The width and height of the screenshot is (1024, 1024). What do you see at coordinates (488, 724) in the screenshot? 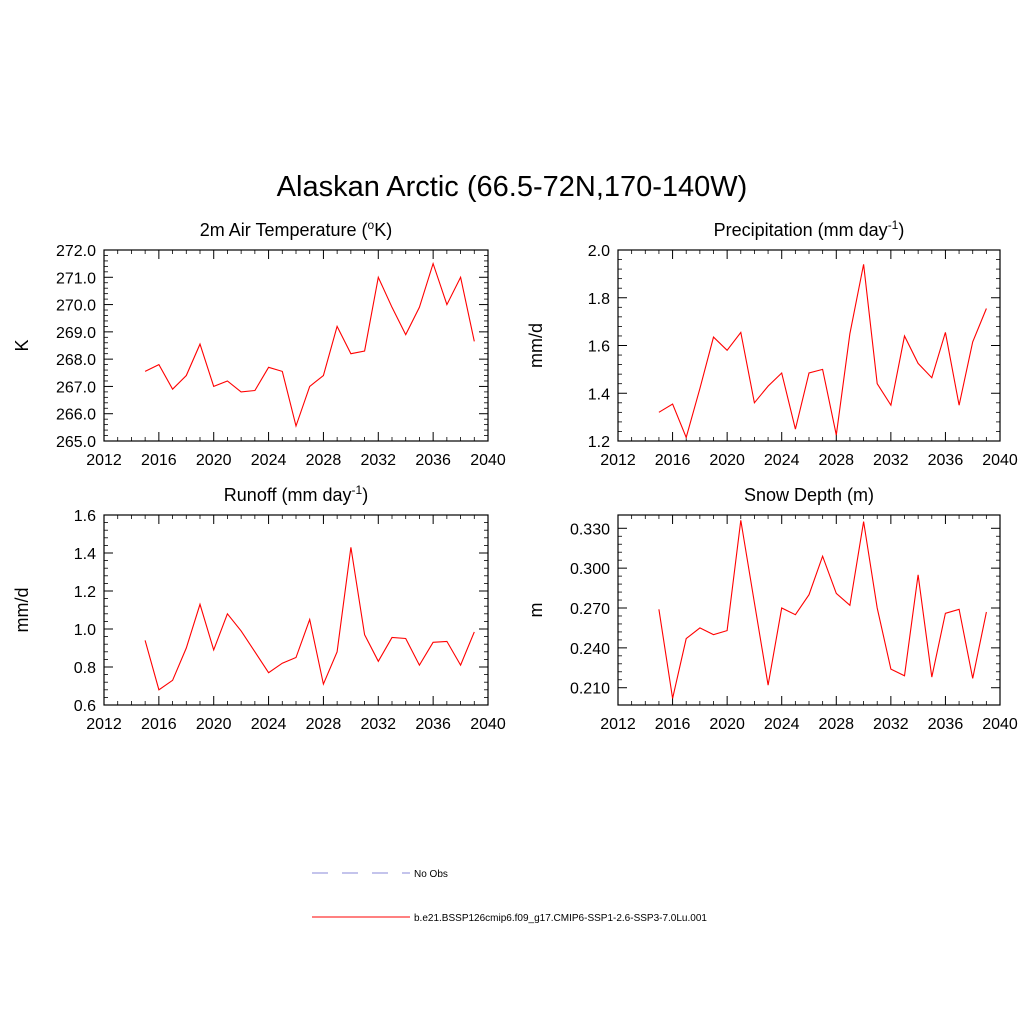
I see `runoff-xtick-label: 2040` at bounding box center [488, 724].